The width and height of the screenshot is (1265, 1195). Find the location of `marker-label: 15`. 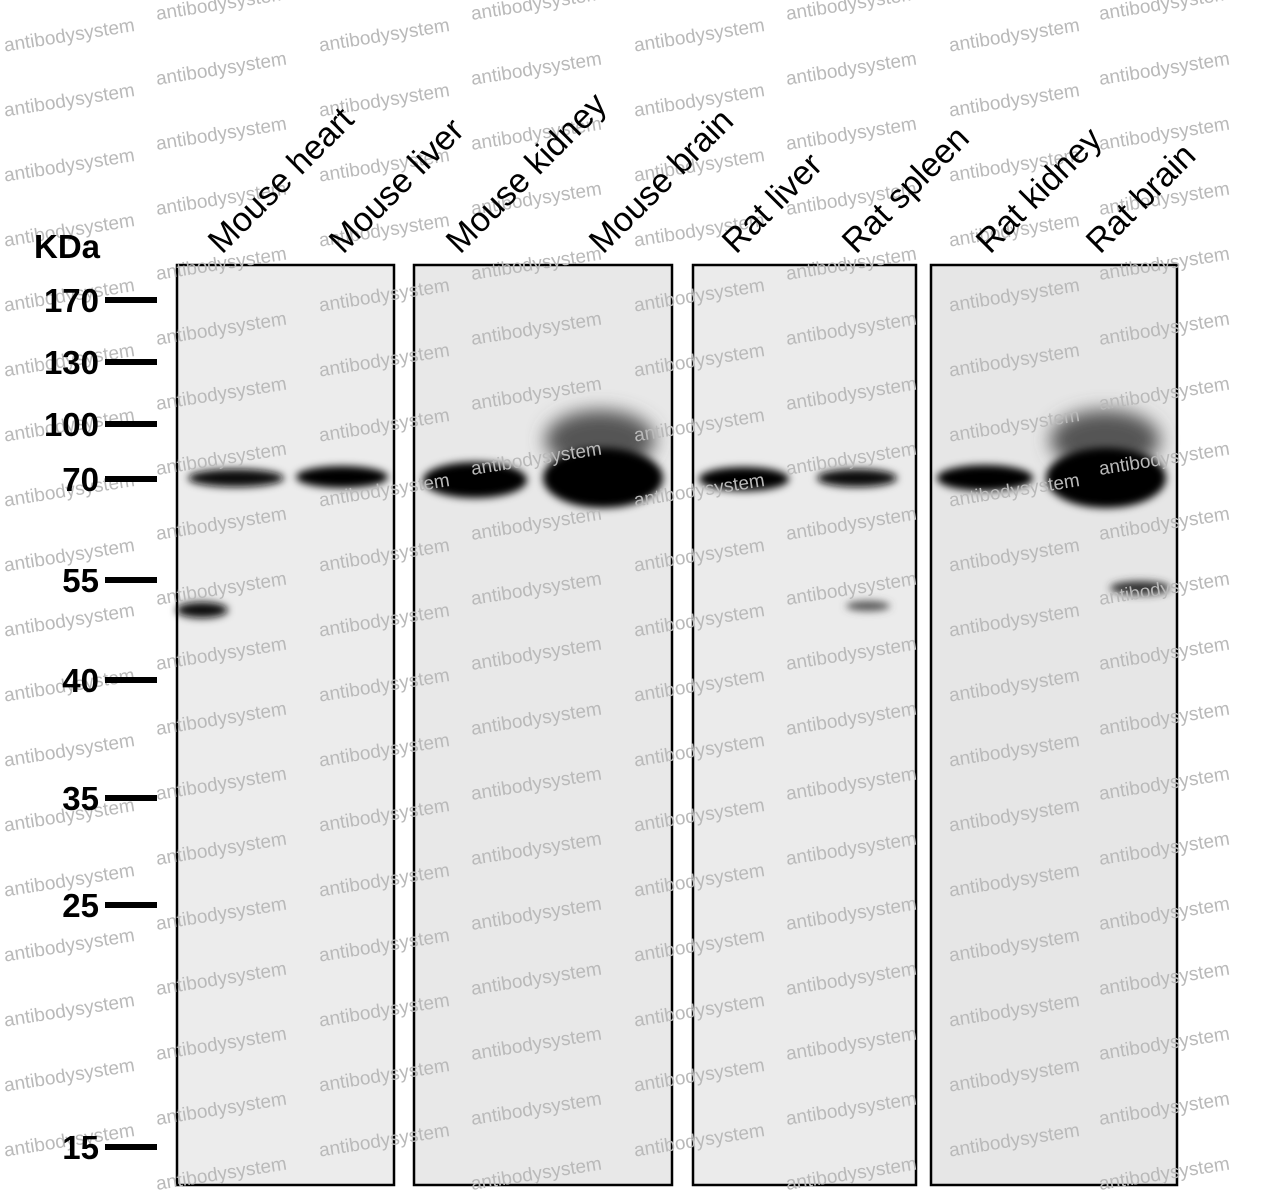

marker-label: 15 is located at coordinates (80, 1147).